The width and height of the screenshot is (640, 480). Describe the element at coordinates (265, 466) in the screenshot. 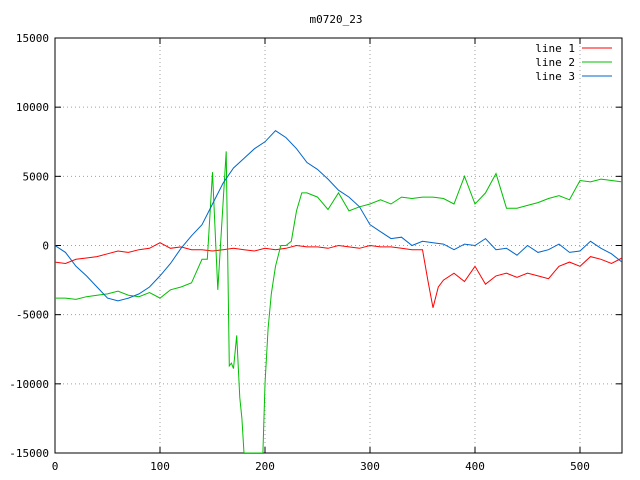

I see `x-tick-label: 200` at that location.